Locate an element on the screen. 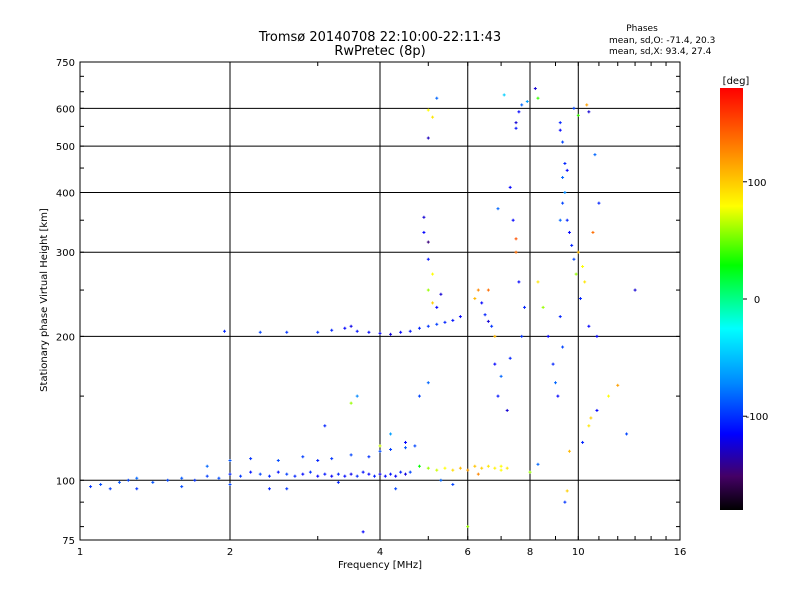 The width and height of the screenshot is (800, 600). phases-o-stats: mean, sd,O: -71.4, 20.3 is located at coordinates (662, 41).